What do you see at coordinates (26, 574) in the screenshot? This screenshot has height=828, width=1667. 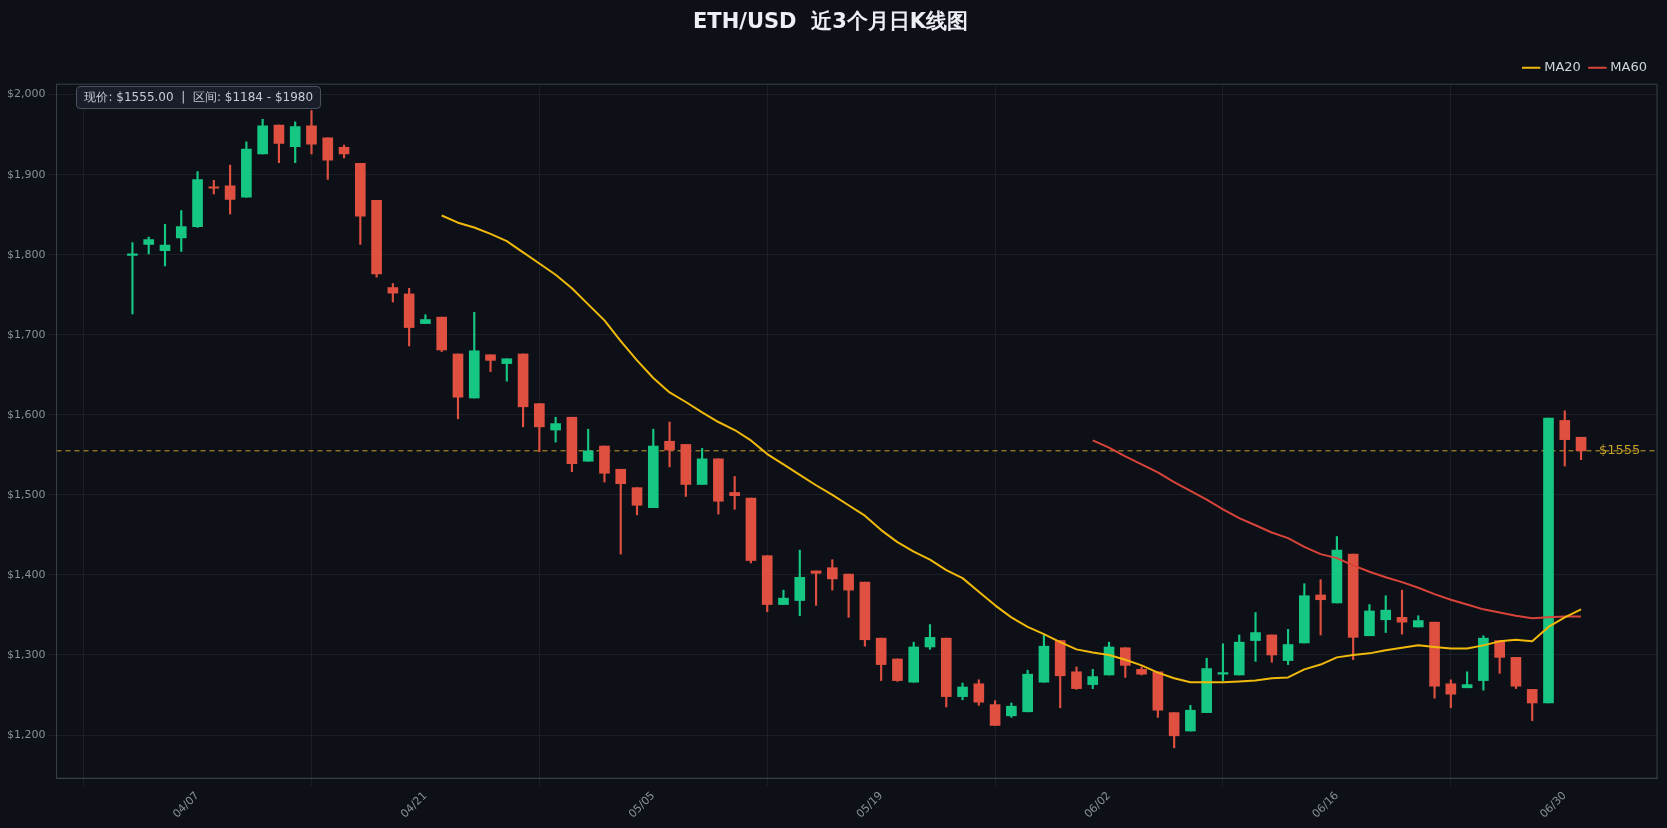 I see `y-tick-label: $1,400` at bounding box center [26, 574].